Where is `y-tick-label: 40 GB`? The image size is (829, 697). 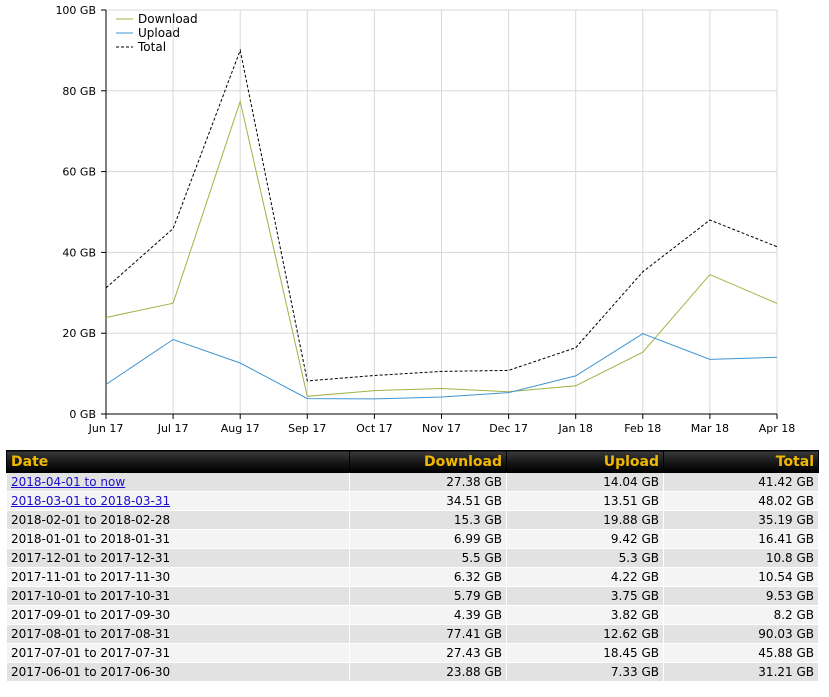 y-tick-label: 40 GB is located at coordinates (79, 252).